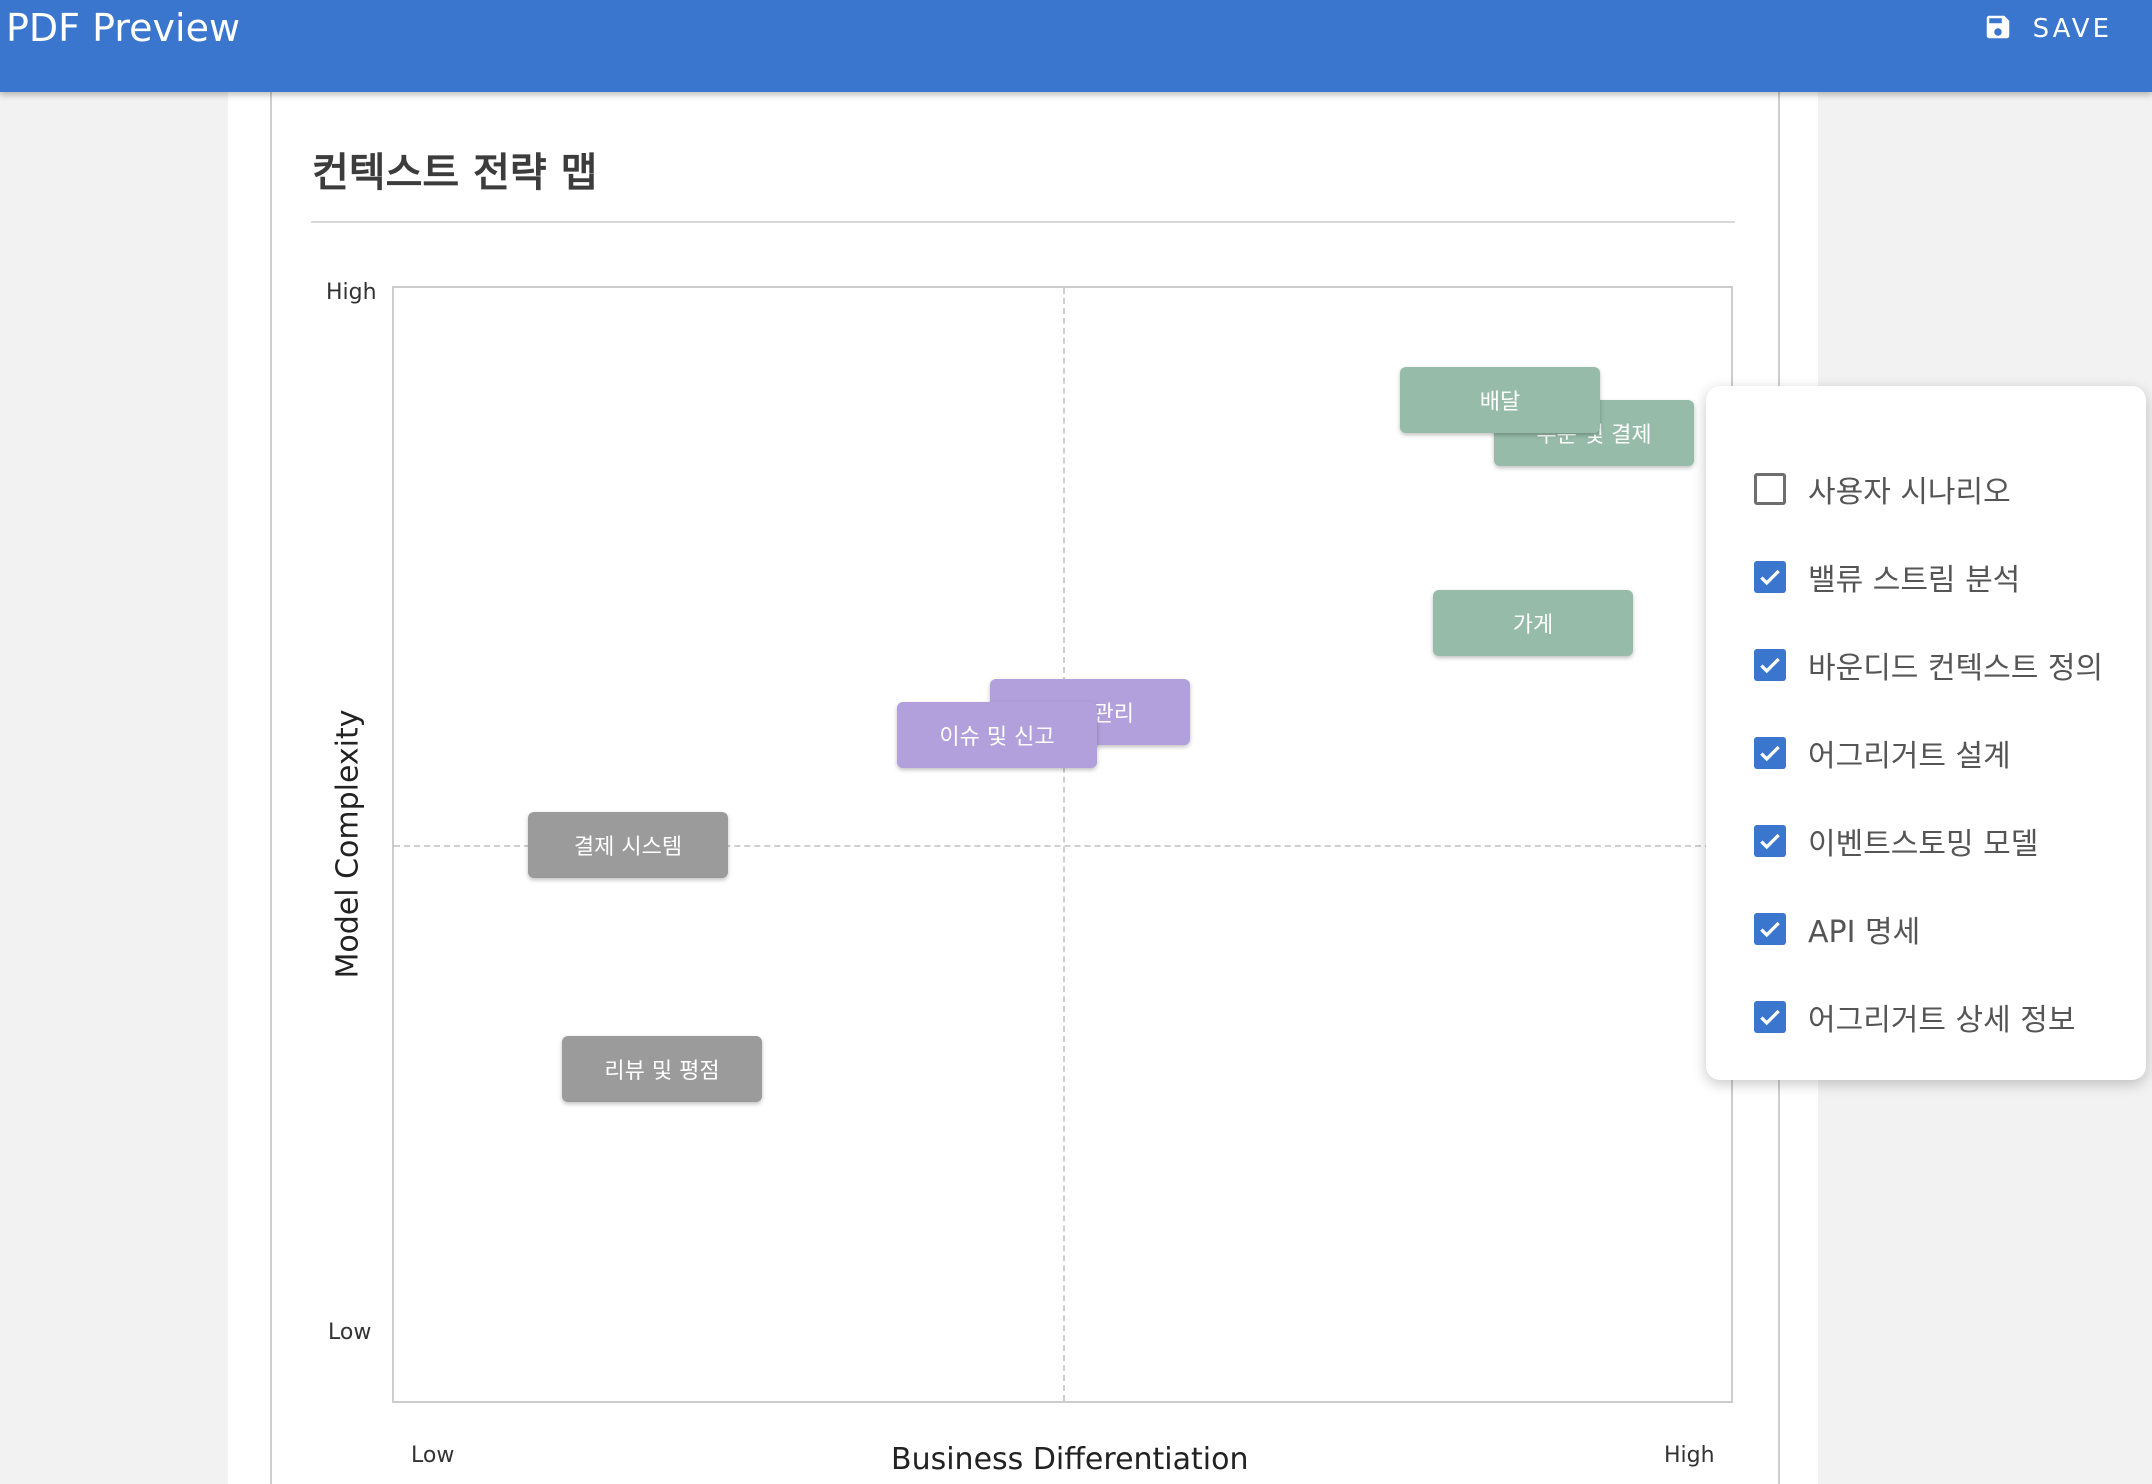 Image resolution: width=2152 pixels, height=1484 pixels. Describe the element at coordinates (1076, 46) in the screenshot. I see `app-bar: PDF Preview SAVE` at that location.